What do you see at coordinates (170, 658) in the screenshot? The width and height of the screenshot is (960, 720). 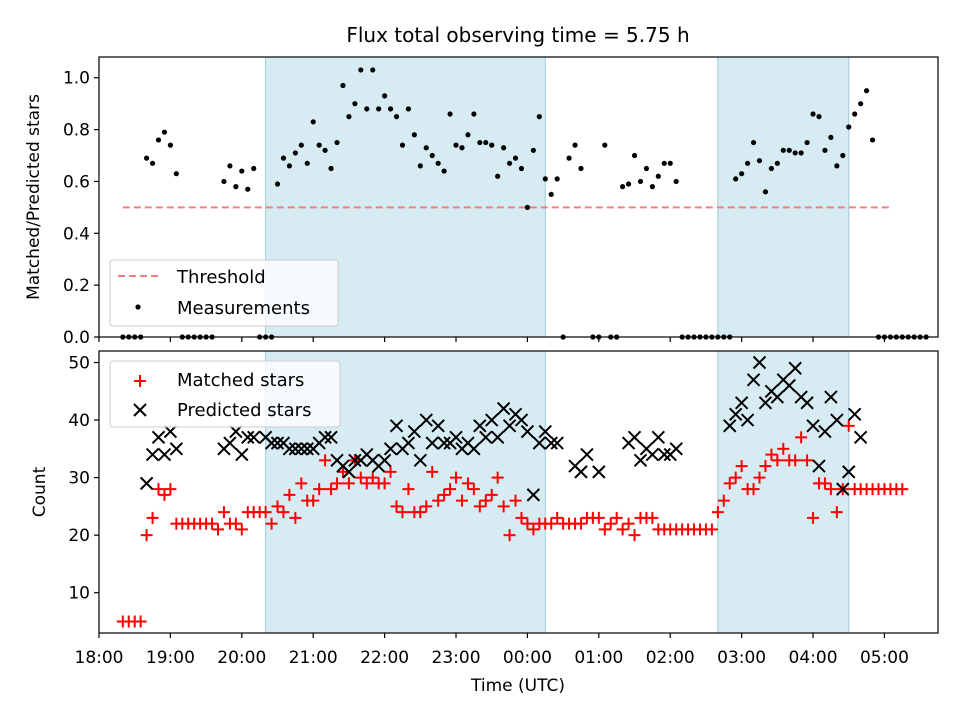 I see `x-tick-label: 19:00` at bounding box center [170, 658].